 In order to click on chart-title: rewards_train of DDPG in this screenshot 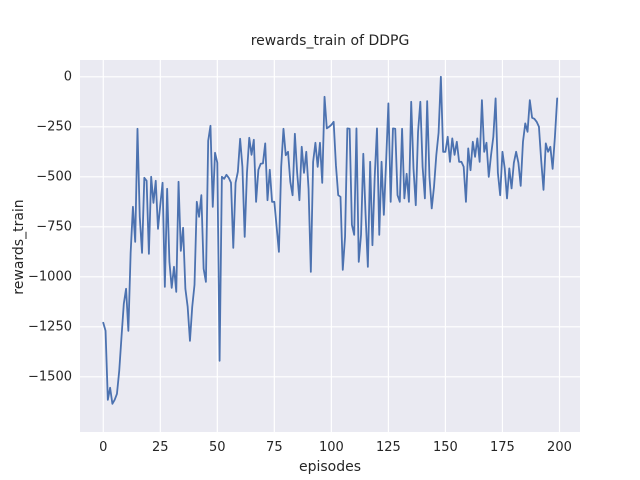, I will do `click(330, 41)`.